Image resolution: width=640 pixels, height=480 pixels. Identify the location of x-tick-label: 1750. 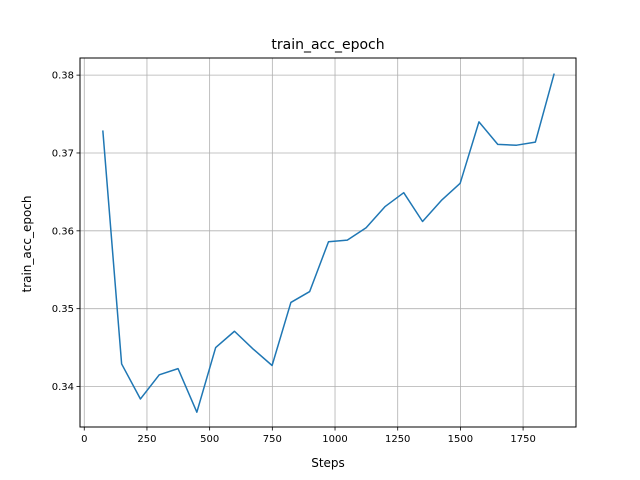
(522, 439).